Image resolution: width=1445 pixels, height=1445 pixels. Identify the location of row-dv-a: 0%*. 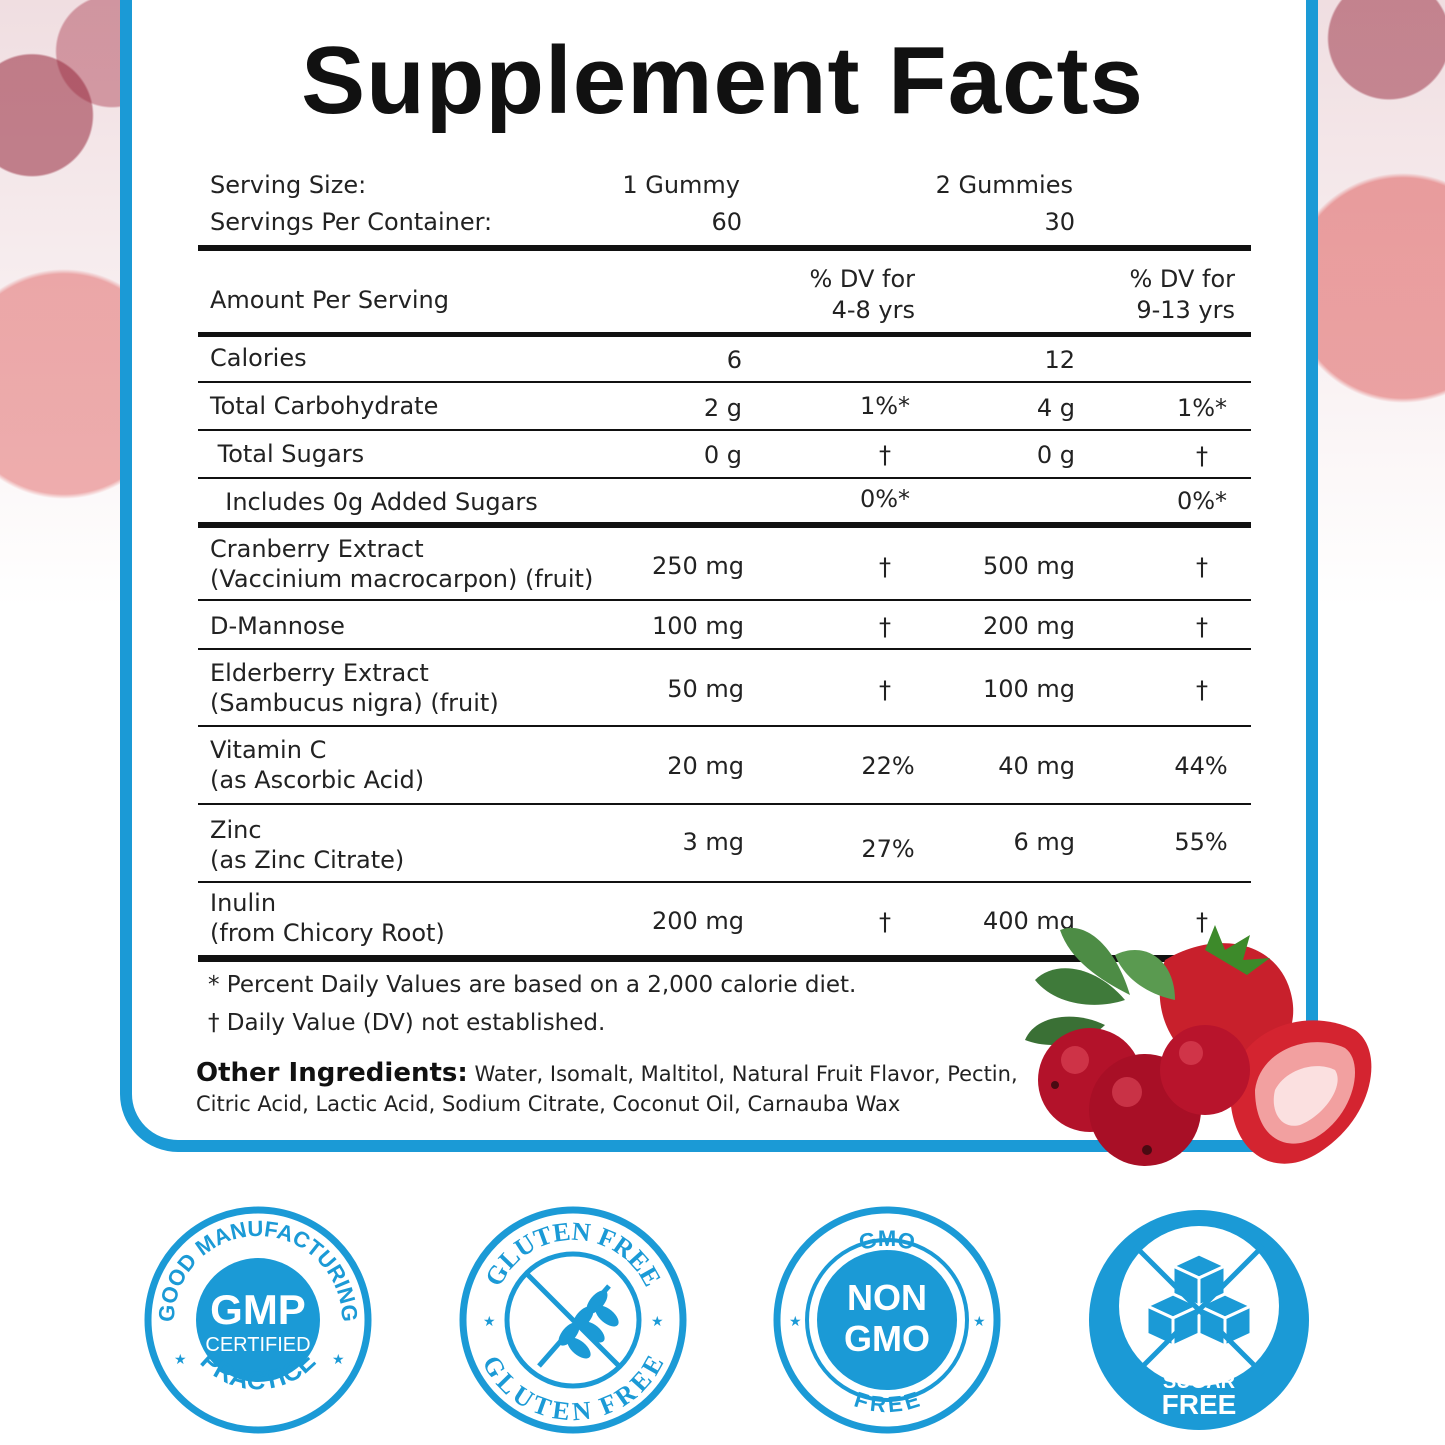
(885, 499).